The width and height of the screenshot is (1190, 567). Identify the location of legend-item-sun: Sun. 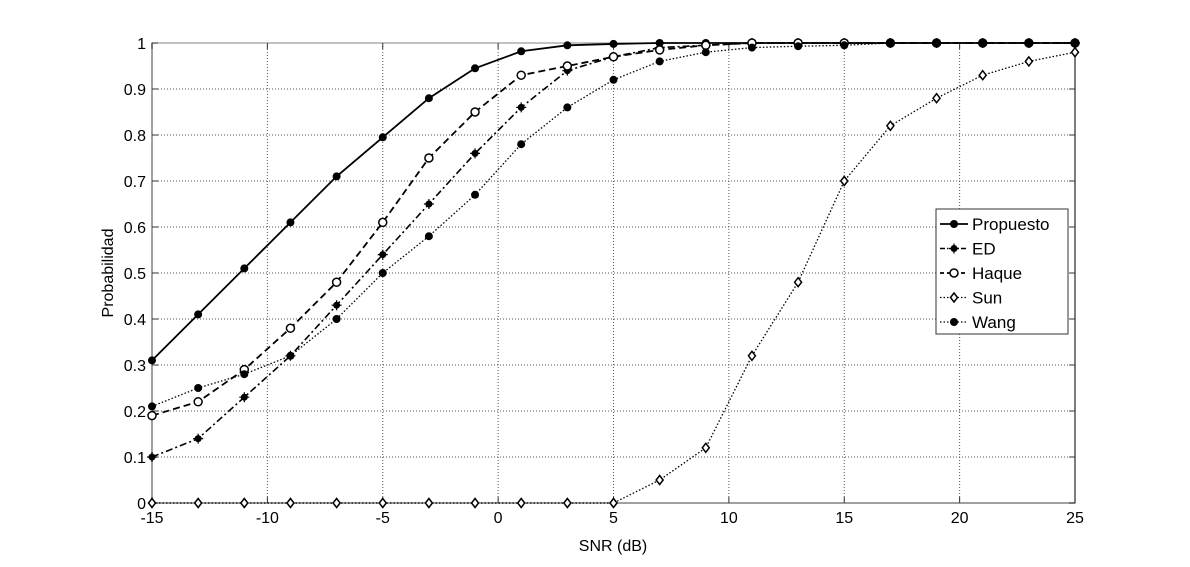
(971, 298).